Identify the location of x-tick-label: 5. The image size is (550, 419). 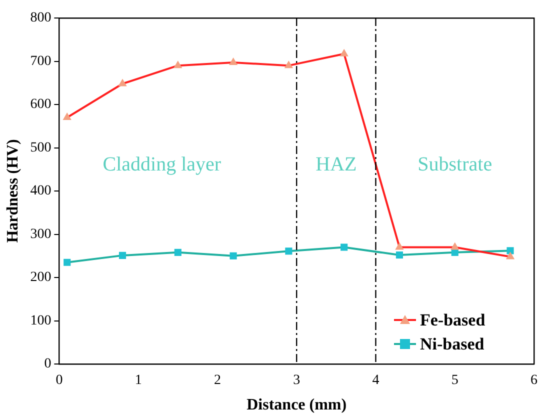
(454, 380).